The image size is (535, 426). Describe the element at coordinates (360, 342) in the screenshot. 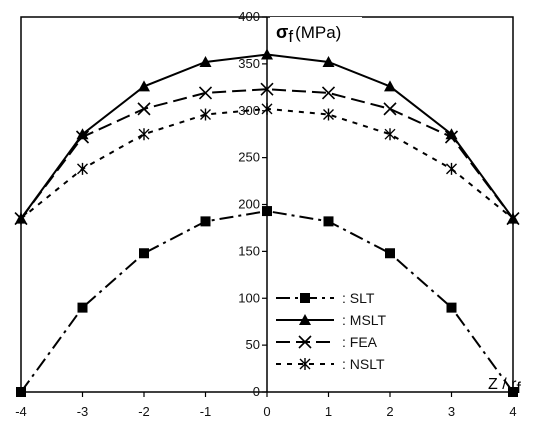

I see `legend-label: : FEA` at that location.